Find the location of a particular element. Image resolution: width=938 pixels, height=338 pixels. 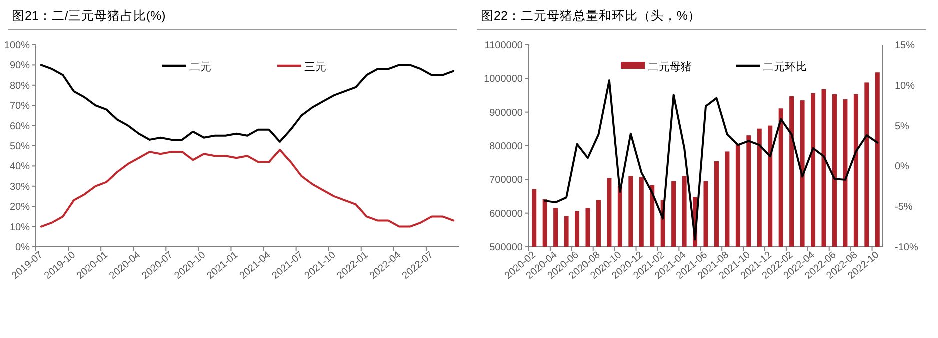

y-tick-label: 30% is located at coordinates (20, 187).